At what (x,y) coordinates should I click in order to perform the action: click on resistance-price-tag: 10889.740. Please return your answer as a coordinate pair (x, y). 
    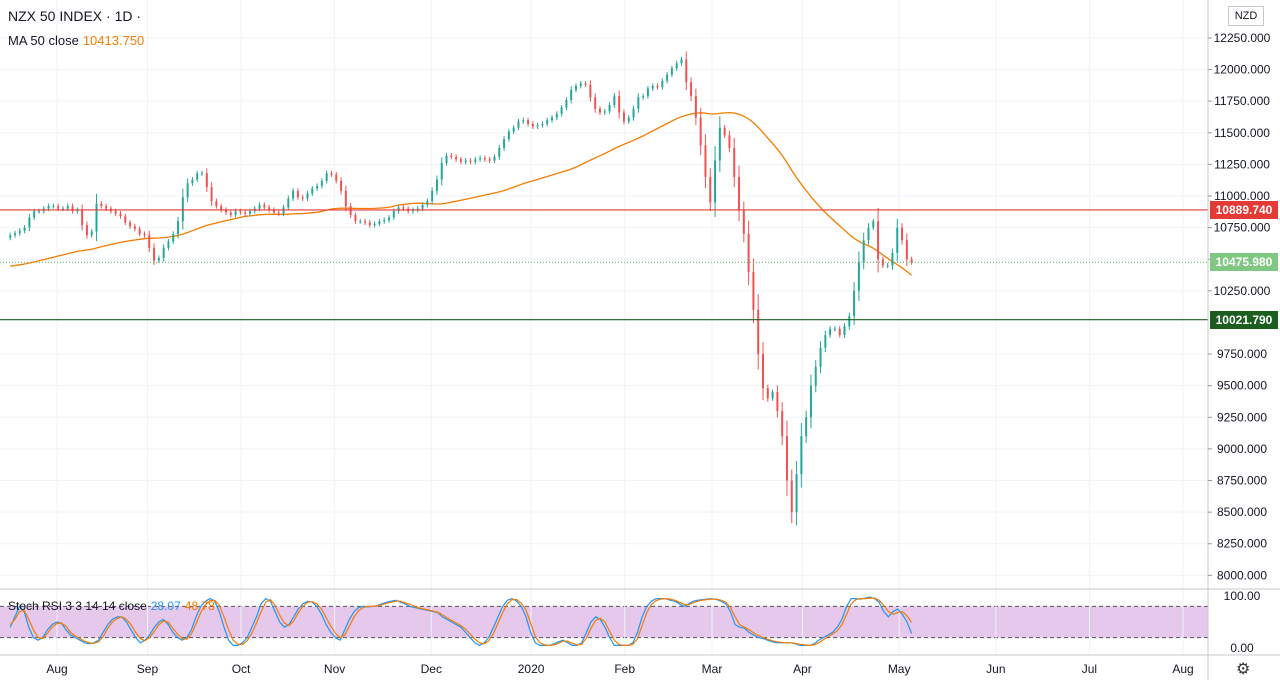
    Looking at the image, I should click on (1244, 209).